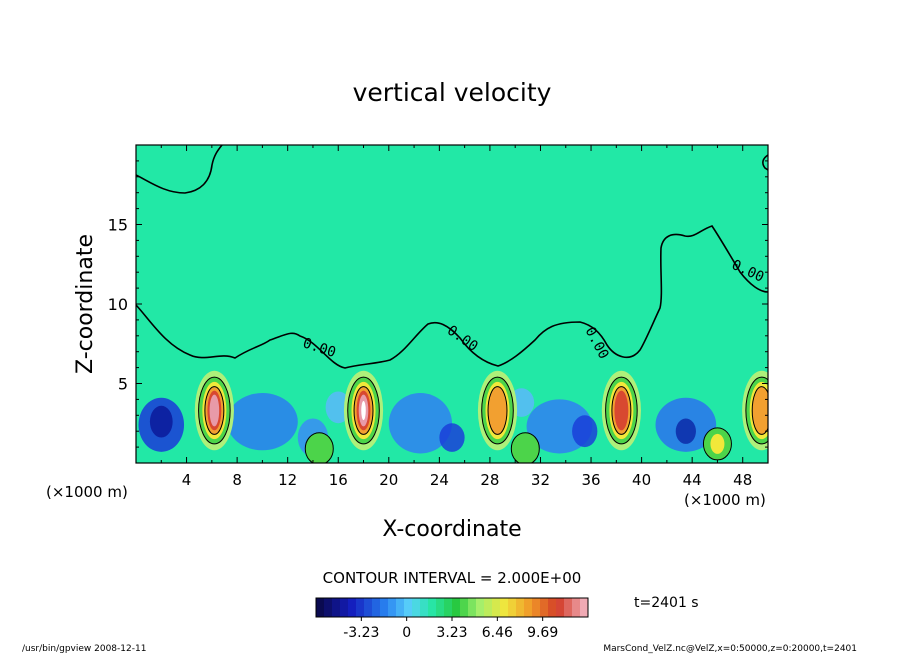  What do you see at coordinates (439, 480) in the screenshot?
I see `x-tick-label: 24` at bounding box center [439, 480].